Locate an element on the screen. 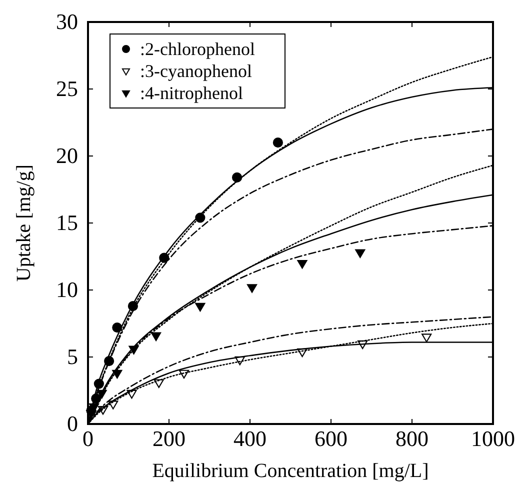 Image resolution: width=521 pixels, height=485 pixels. x-tick-label: 0 is located at coordinates (88, 438).